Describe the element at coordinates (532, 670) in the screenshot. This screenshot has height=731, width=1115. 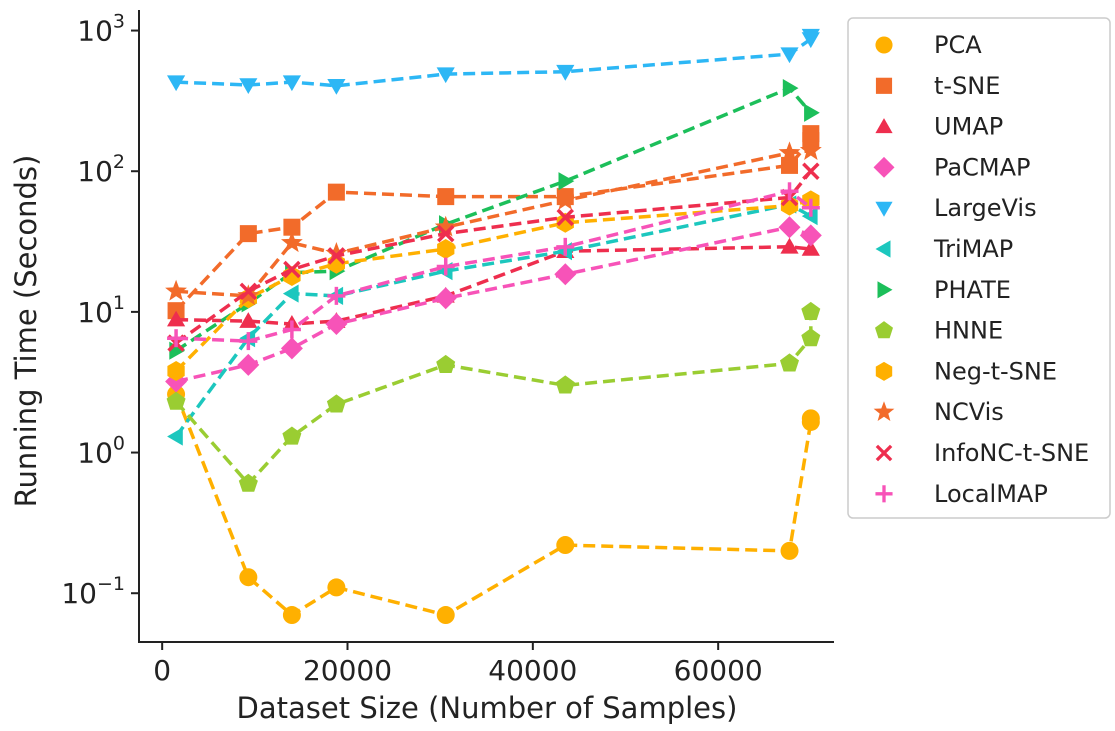
I see `x-tick-label-2: 40000` at that location.